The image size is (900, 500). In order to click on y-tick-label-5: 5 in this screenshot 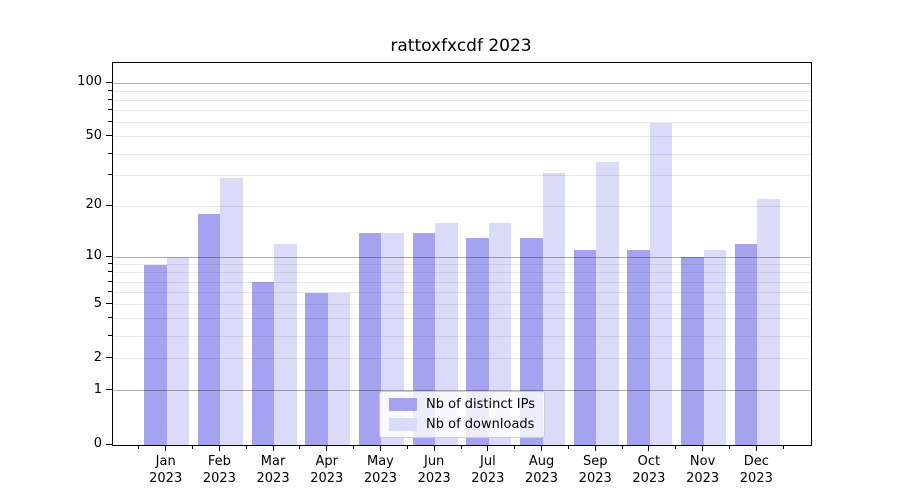, I will do `click(97, 303)`.